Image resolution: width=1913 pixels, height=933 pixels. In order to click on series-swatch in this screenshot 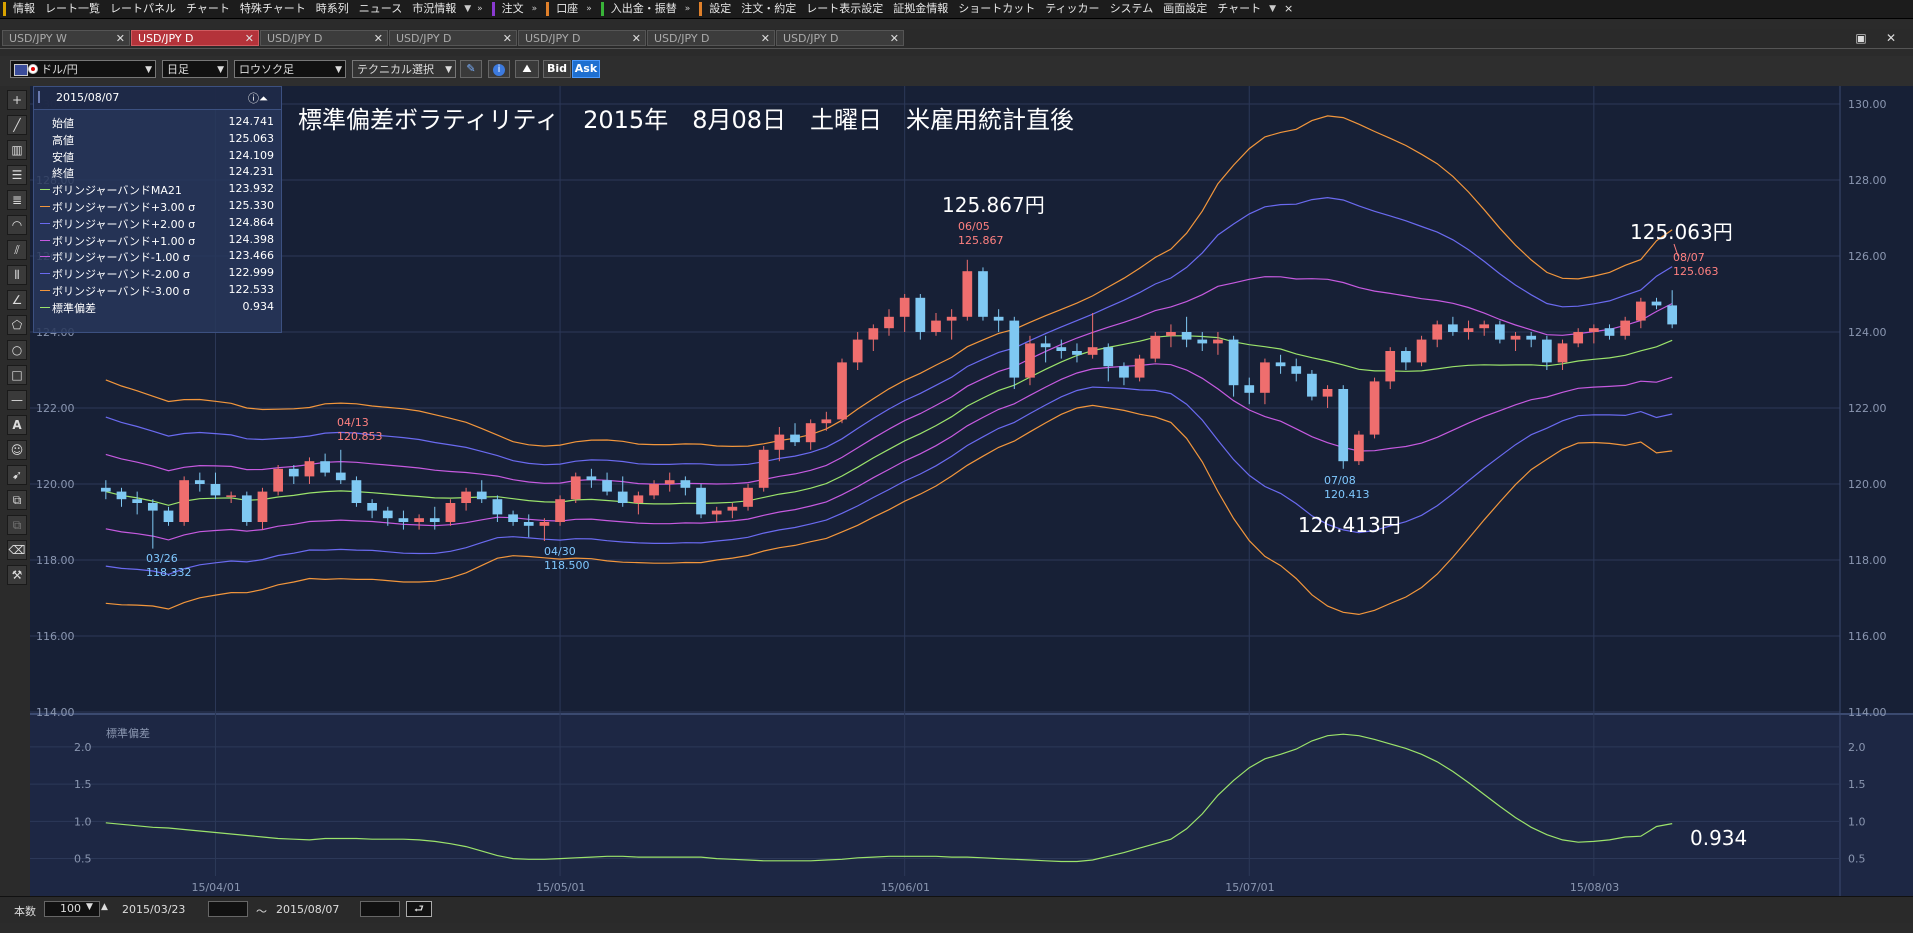, I will do `click(45, 307)`.